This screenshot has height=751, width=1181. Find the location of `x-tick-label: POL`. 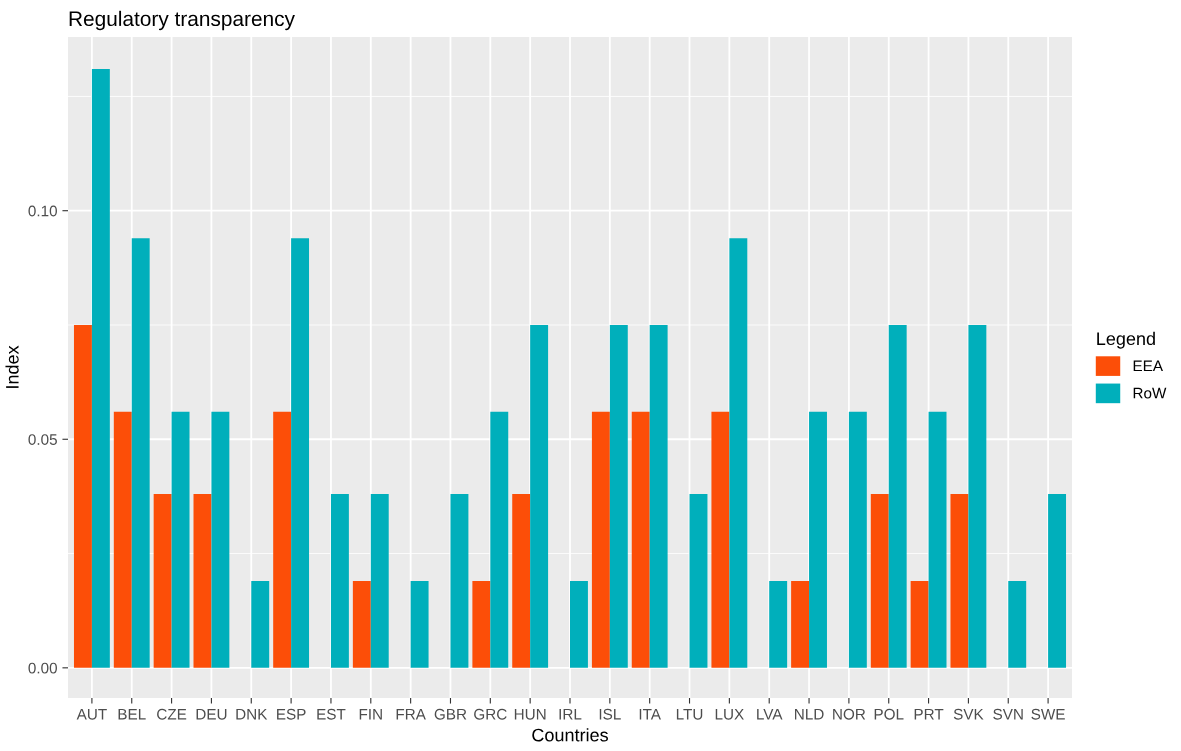

x-tick-label: POL is located at coordinates (889, 714).